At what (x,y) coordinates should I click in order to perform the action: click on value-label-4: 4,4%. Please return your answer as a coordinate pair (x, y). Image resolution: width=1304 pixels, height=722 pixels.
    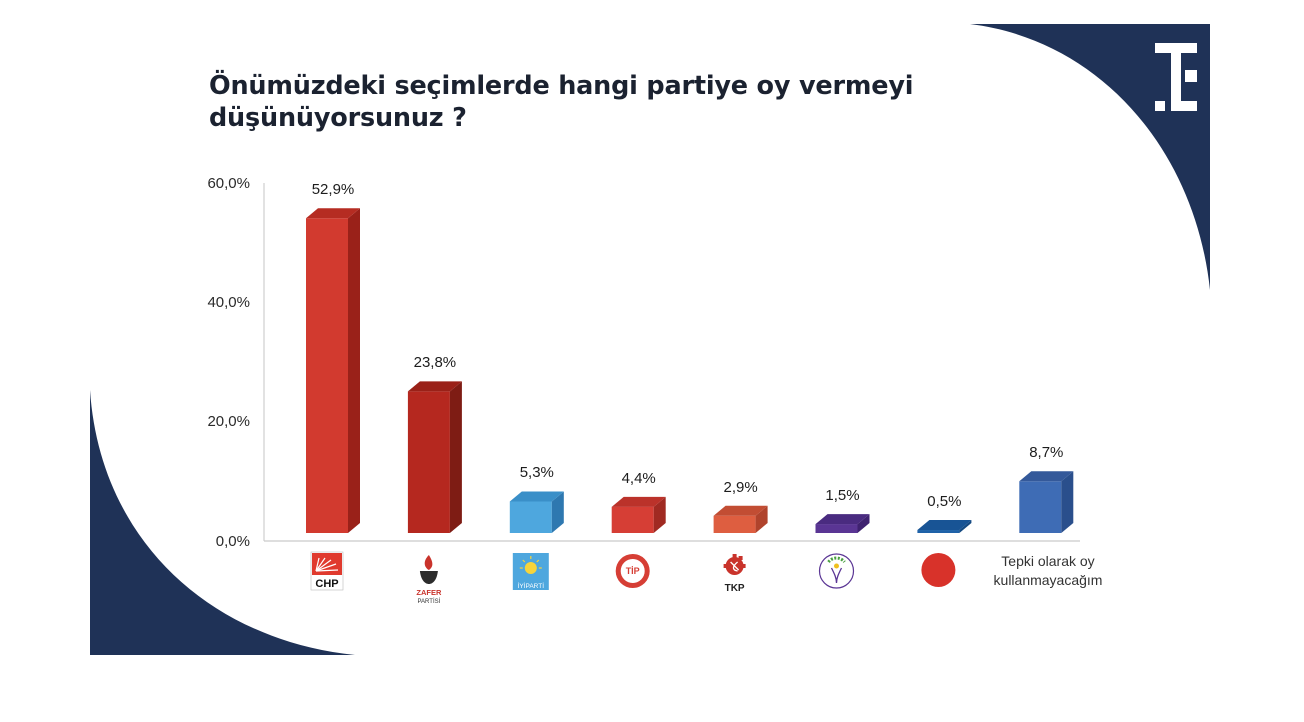
    Looking at the image, I should click on (638, 478).